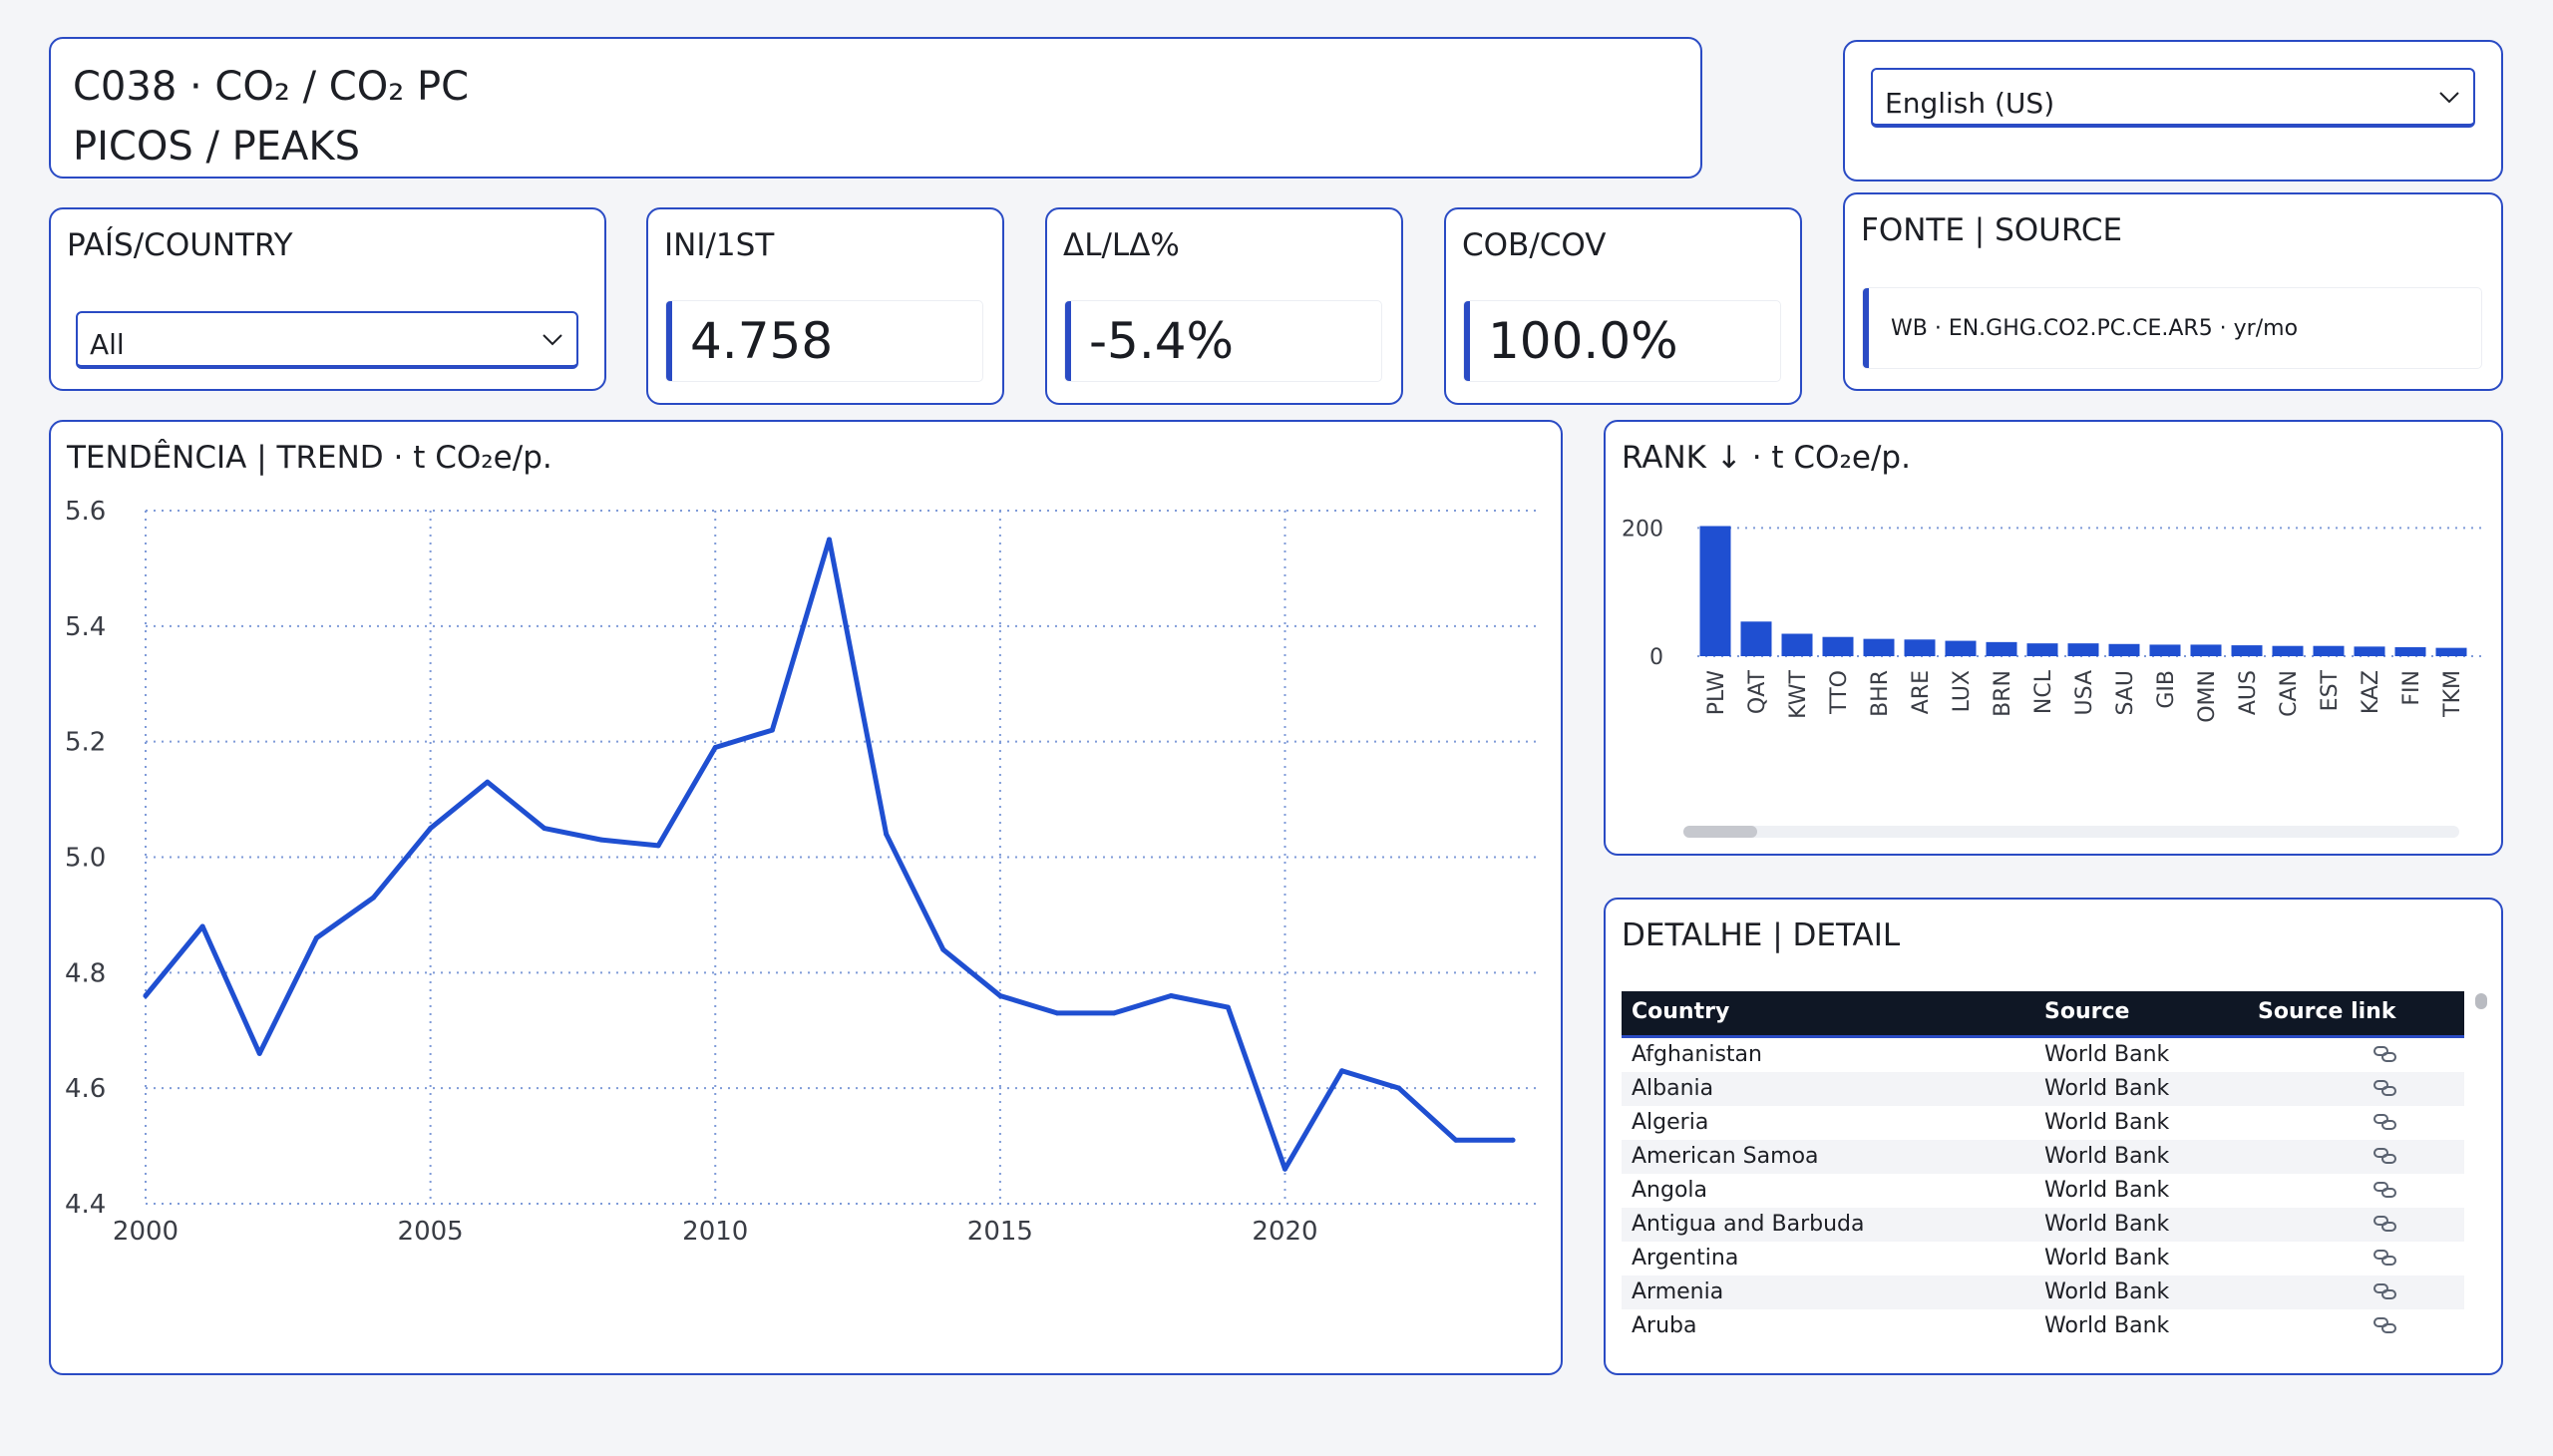  I want to click on country-cell: Angola, so click(1670, 1190).